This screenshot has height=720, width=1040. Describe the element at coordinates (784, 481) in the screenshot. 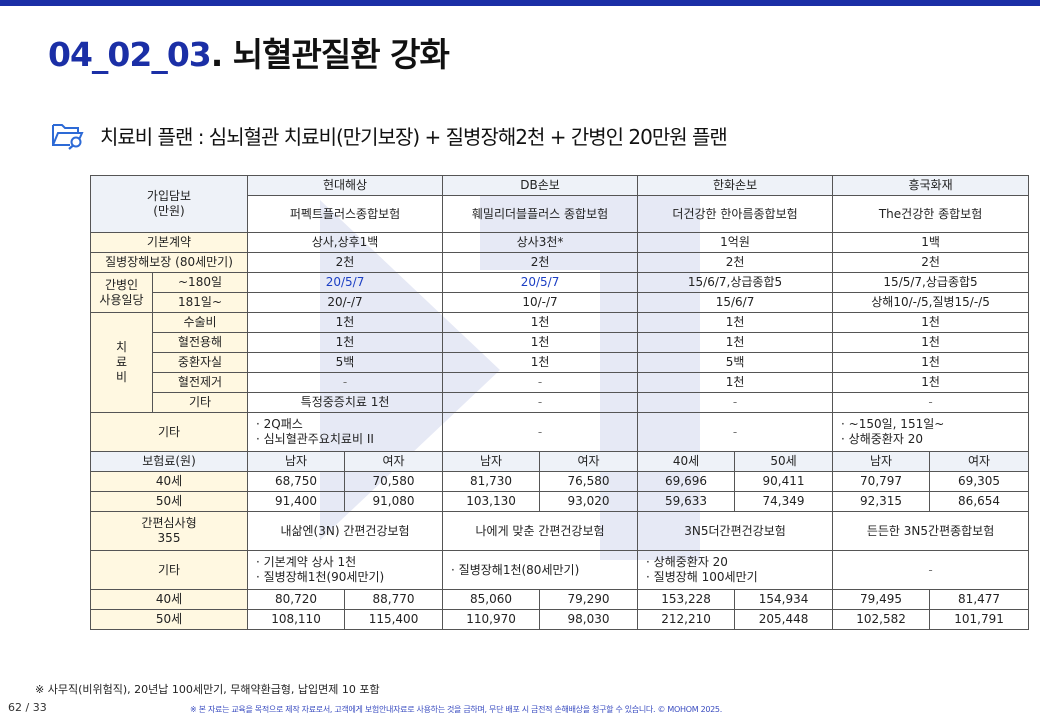

I see `table-cell: 90,411` at that location.